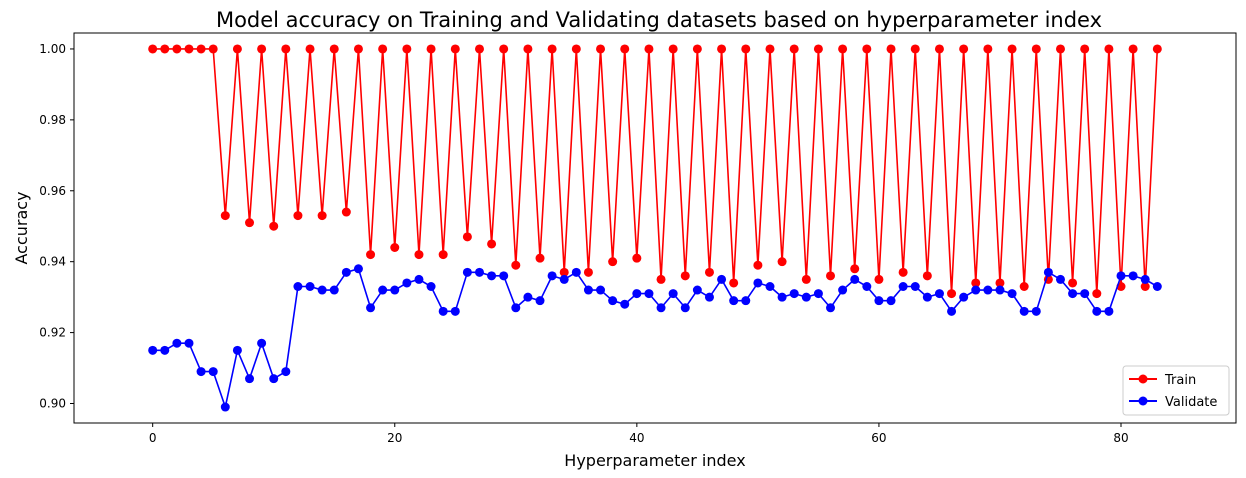 The height and width of the screenshot is (478, 1246). What do you see at coordinates (153, 438) in the screenshot?
I see `x-tick-label: 0` at bounding box center [153, 438].